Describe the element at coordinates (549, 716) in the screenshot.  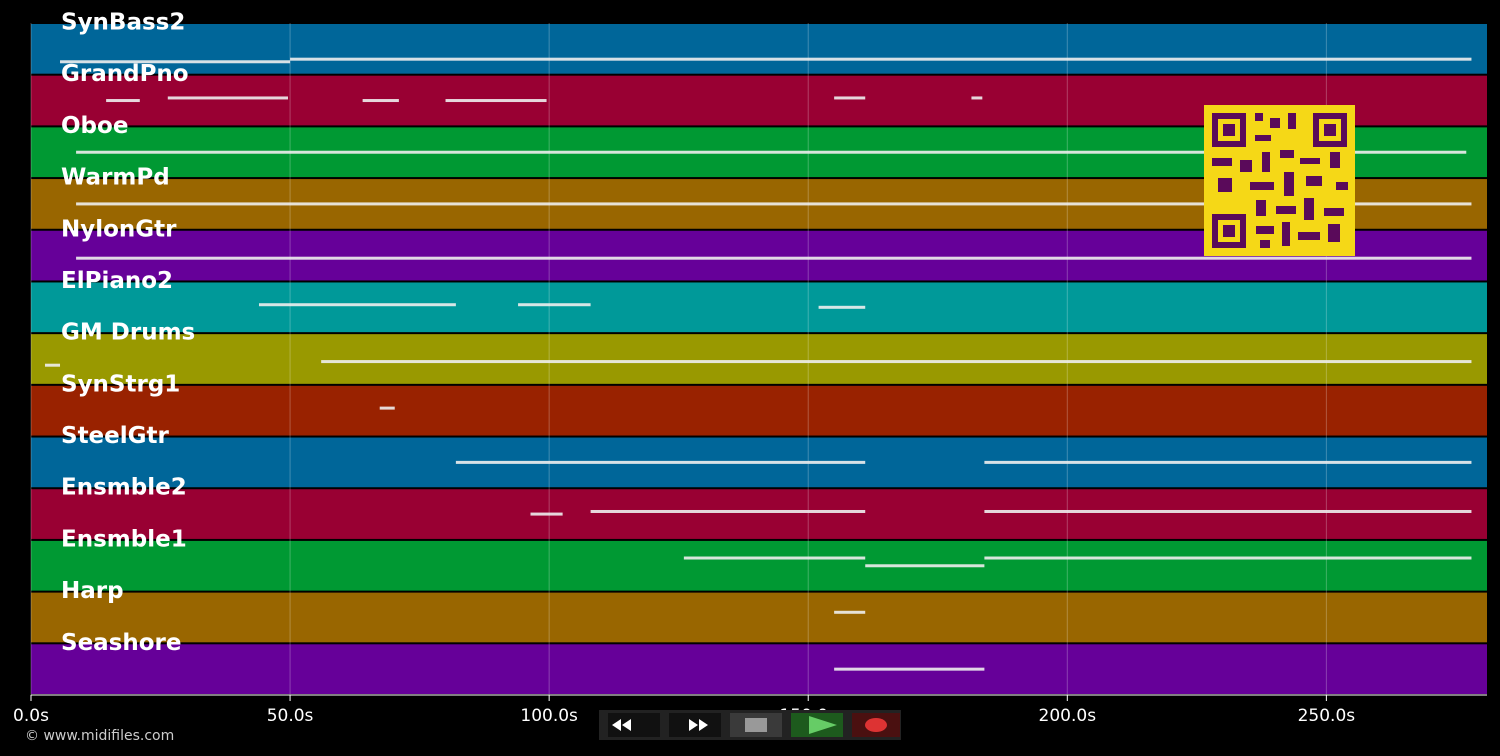
I see `tick-label: 100.0s` at that location.